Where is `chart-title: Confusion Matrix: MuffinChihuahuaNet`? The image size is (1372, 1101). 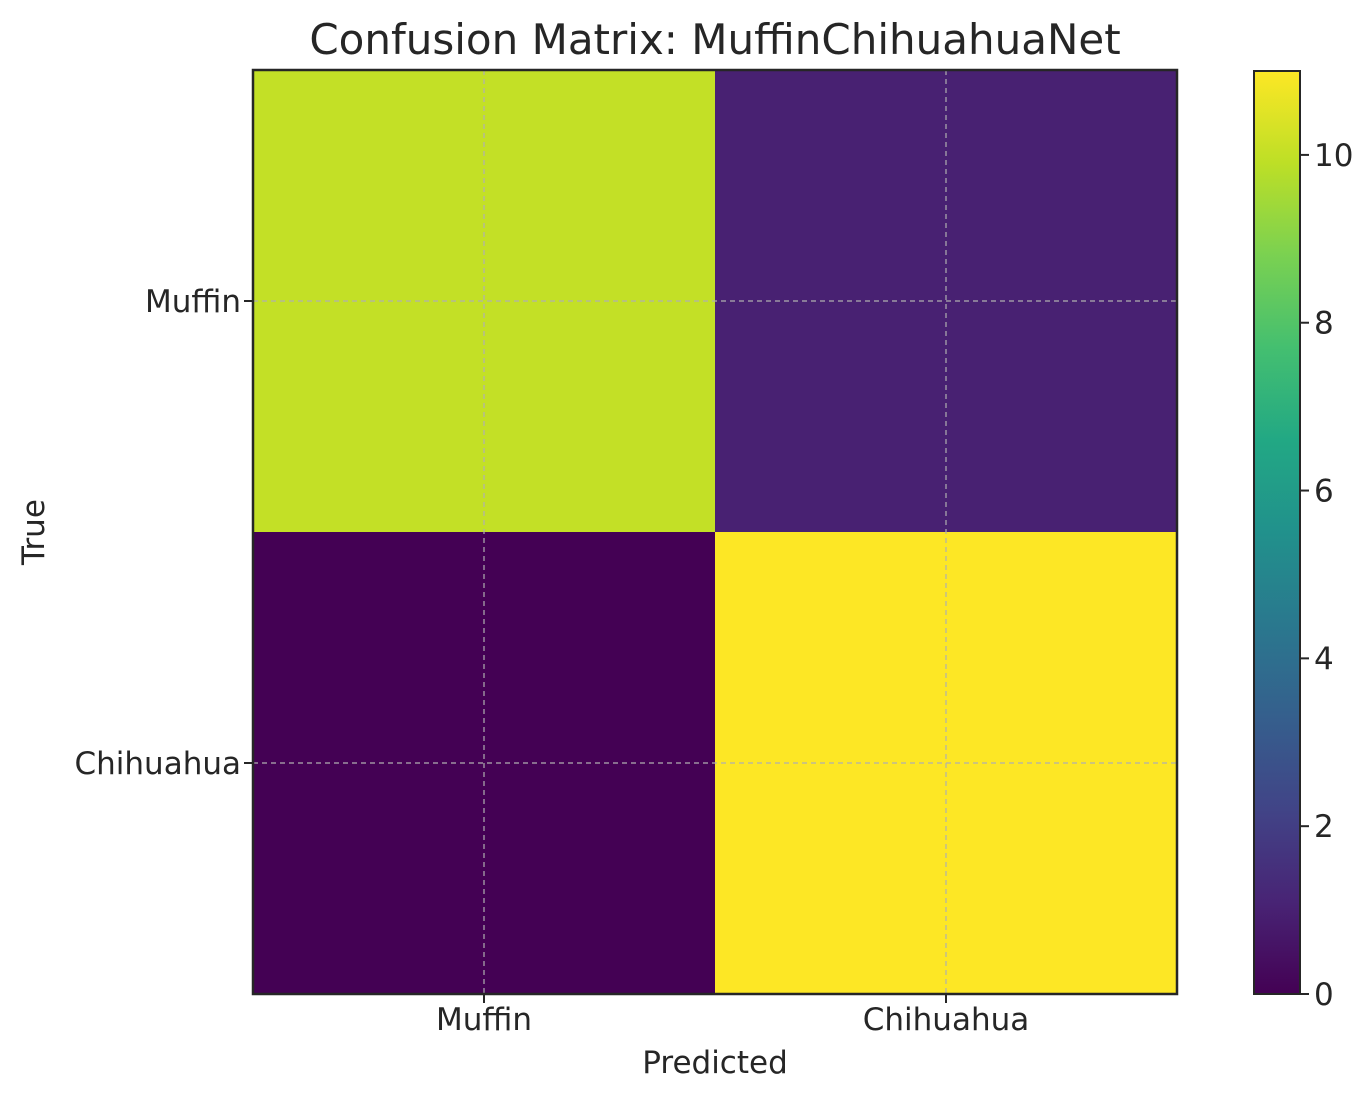 chart-title: Confusion Matrix: MuffinChihuahuaNet is located at coordinates (714, 39).